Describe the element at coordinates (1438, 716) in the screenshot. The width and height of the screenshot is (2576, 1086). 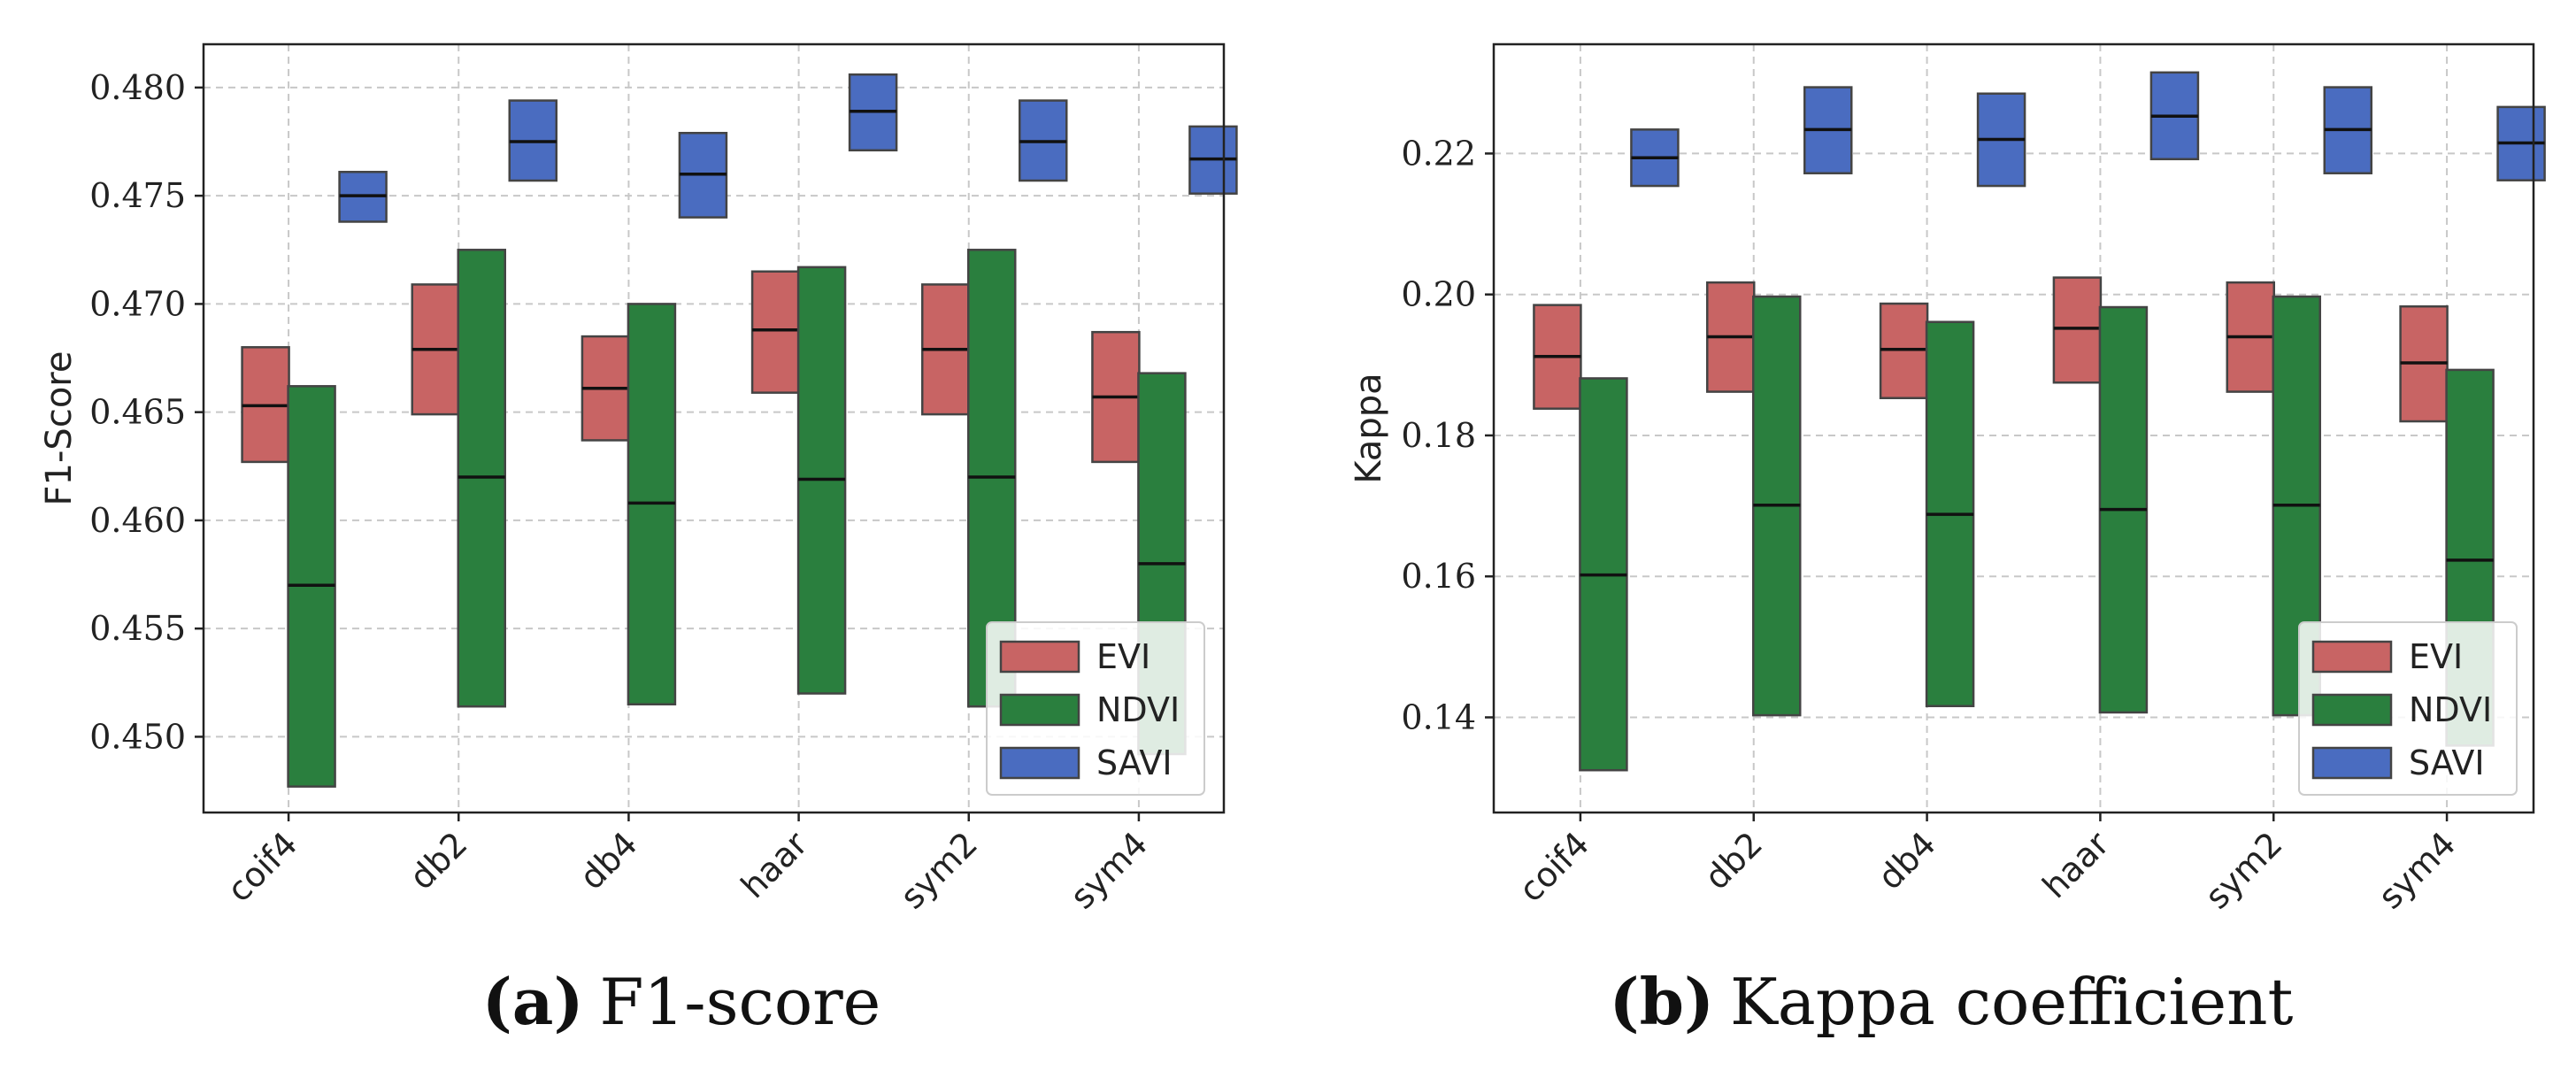
I see `y-tick-label: 0.14` at that location.